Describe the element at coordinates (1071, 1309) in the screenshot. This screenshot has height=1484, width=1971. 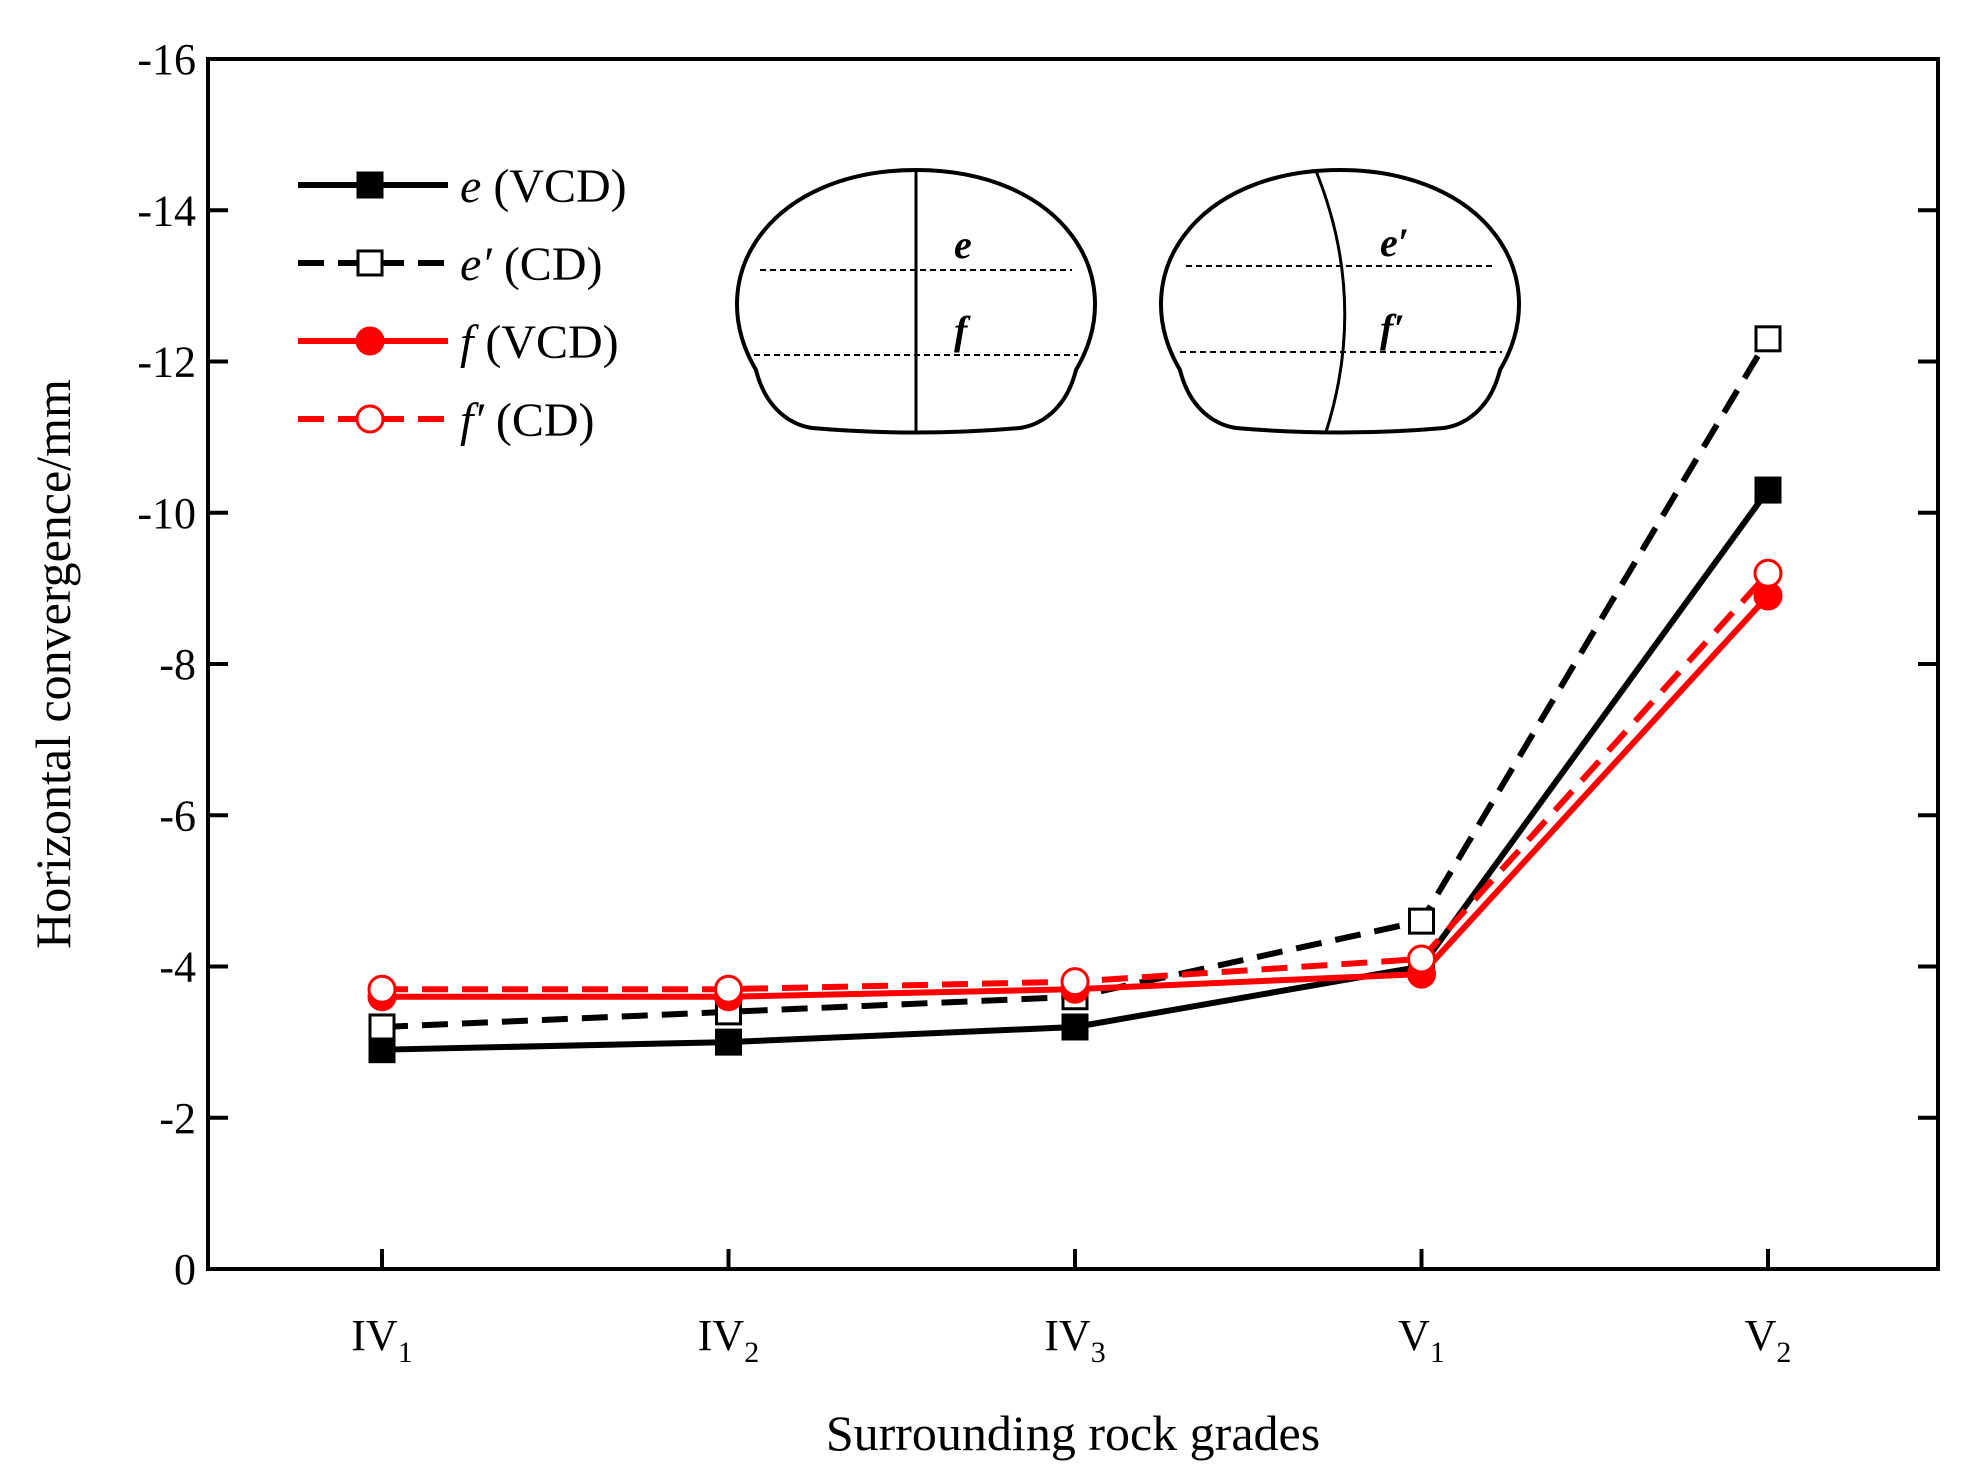
I see `x-axis: IV1 IV2 IV3 V1 V2` at that location.